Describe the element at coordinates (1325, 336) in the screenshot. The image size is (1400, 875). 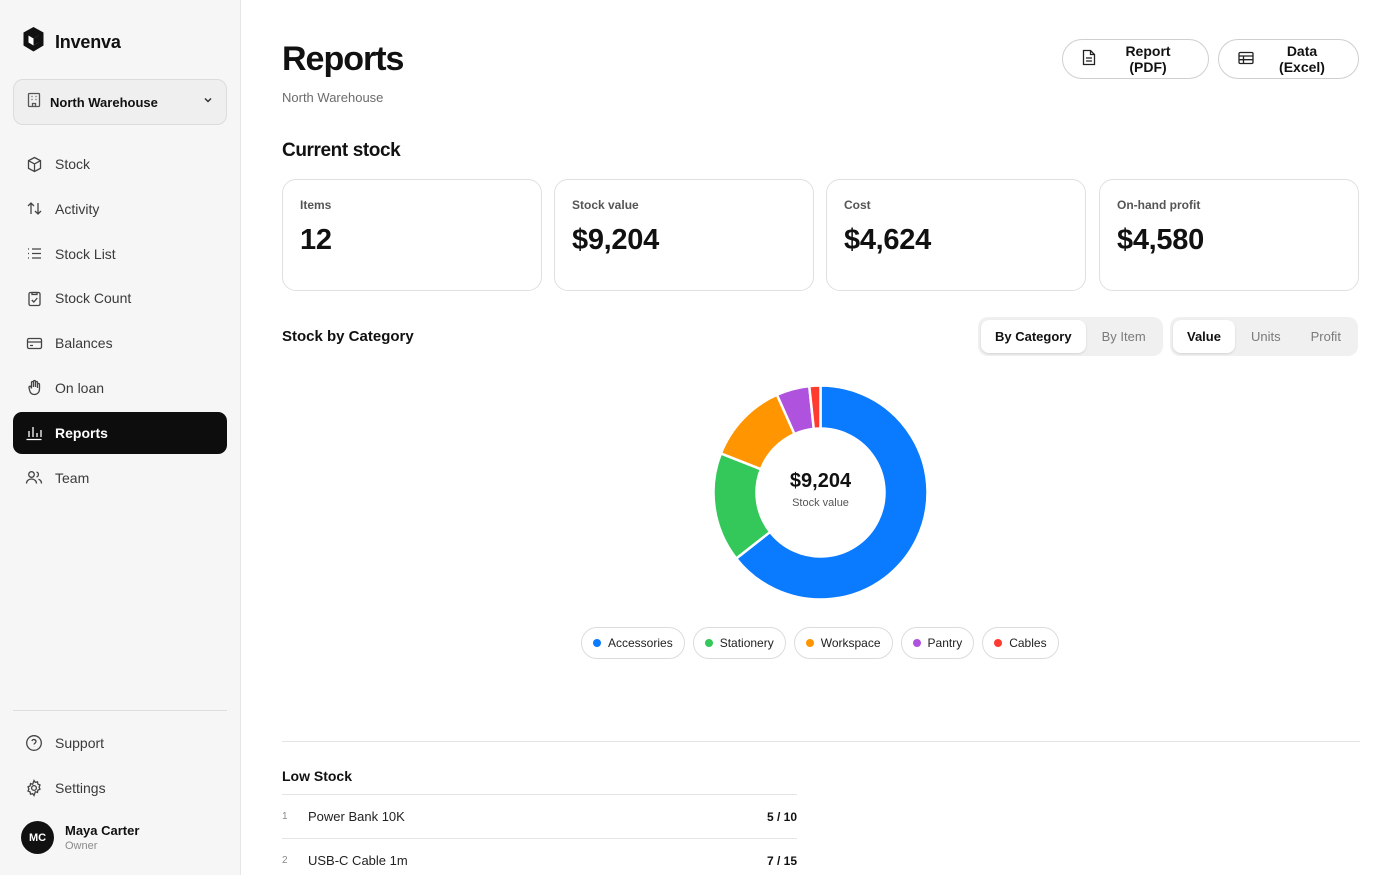
I see `tab-profit: Profit` at that location.